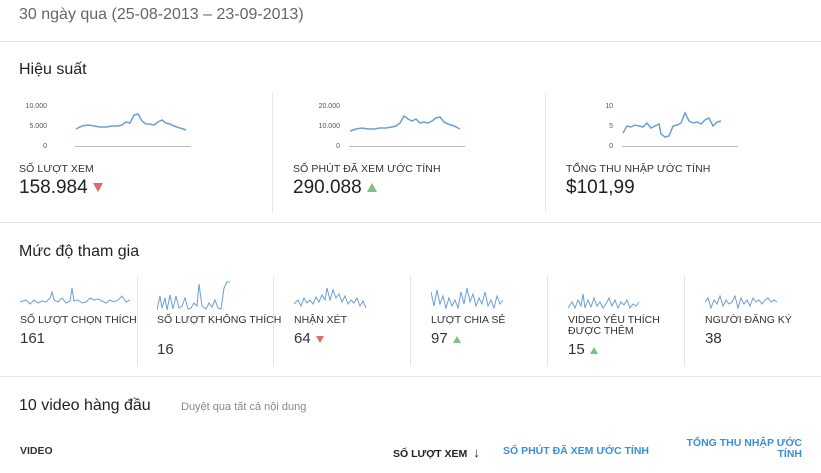 This screenshot has width=821, height=473. I want to click on metric-shares: LƯỢT CHIA SẺ 97, so click(496, 318).